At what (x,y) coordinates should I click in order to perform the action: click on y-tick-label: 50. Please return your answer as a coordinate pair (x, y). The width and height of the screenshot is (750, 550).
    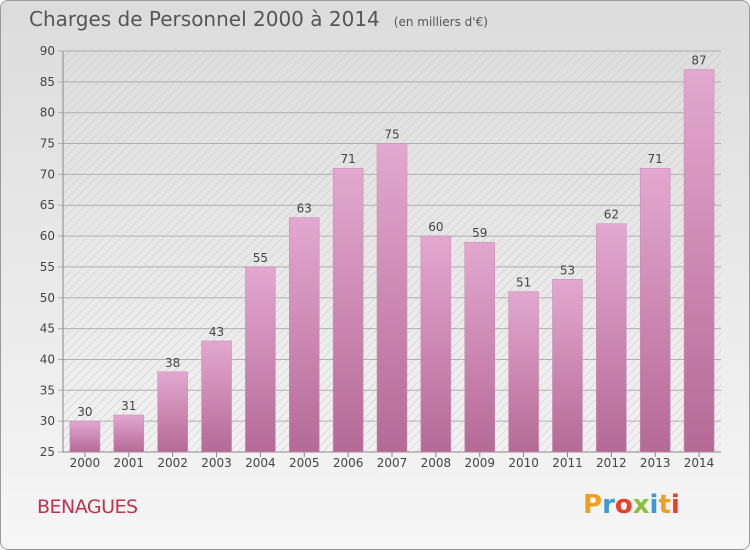
    Looking at the image, I should click on (47, 298).